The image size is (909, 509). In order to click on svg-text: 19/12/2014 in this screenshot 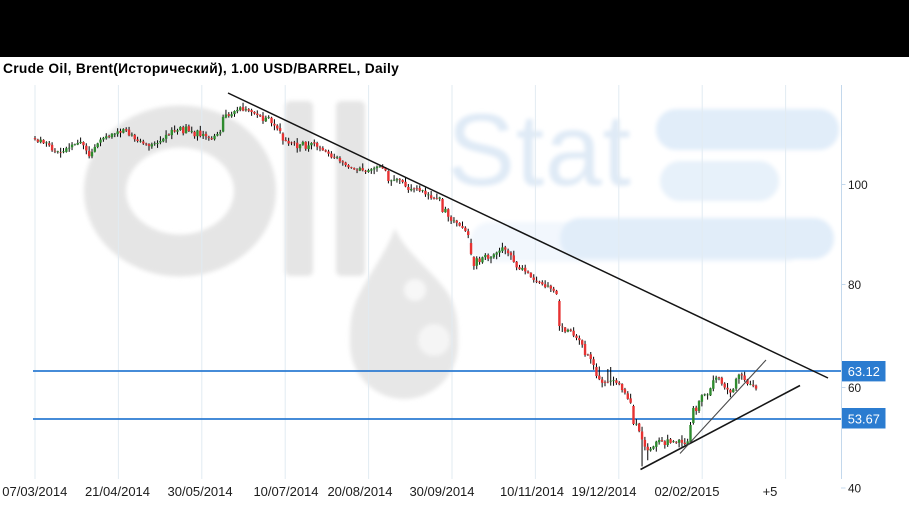, I will do `click(603, 491)`.